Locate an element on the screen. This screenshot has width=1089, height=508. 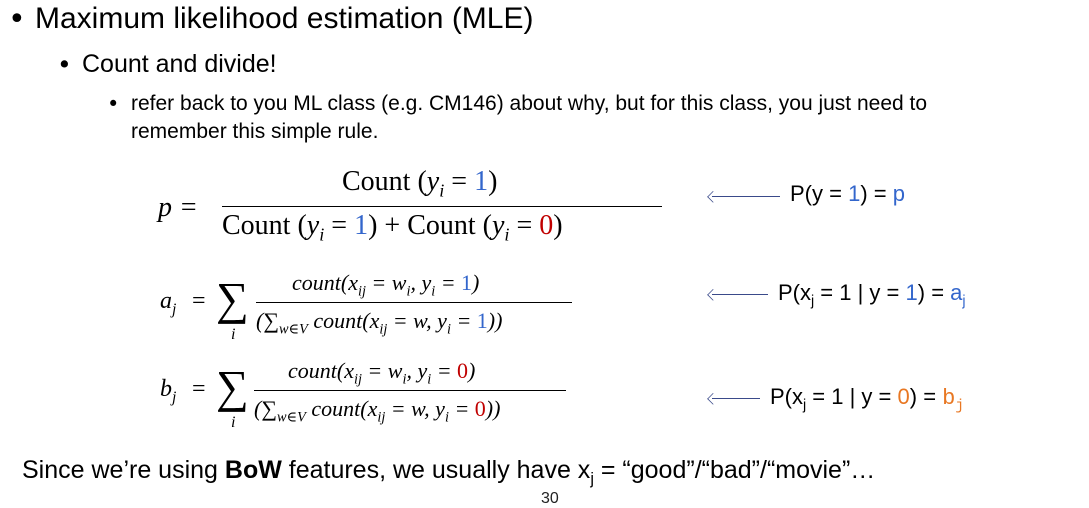
bullet-level1: • Maximum likelihood estimation (MLE) is located at coordinates (271, 19).